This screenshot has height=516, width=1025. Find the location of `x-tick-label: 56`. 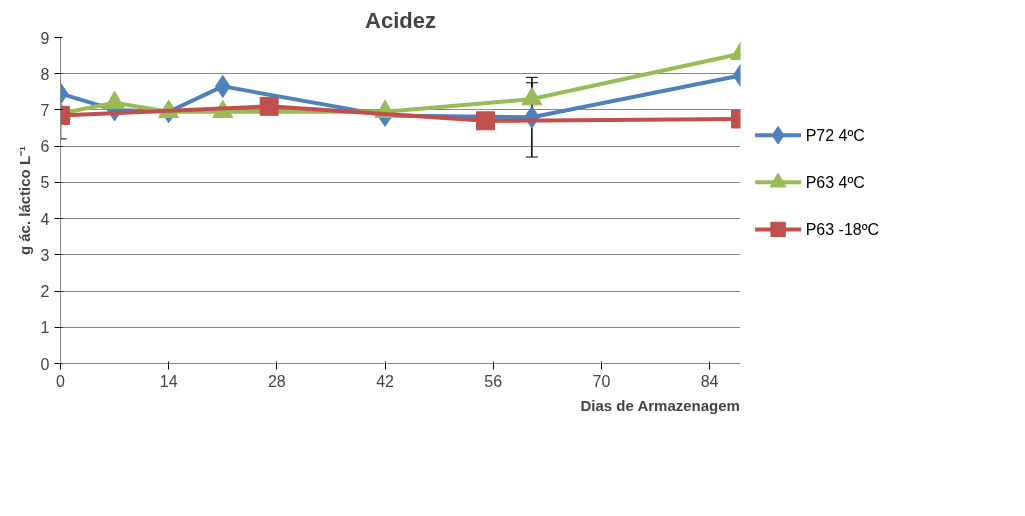

x-tick-label: 56 is located at coordinates (493, 381).